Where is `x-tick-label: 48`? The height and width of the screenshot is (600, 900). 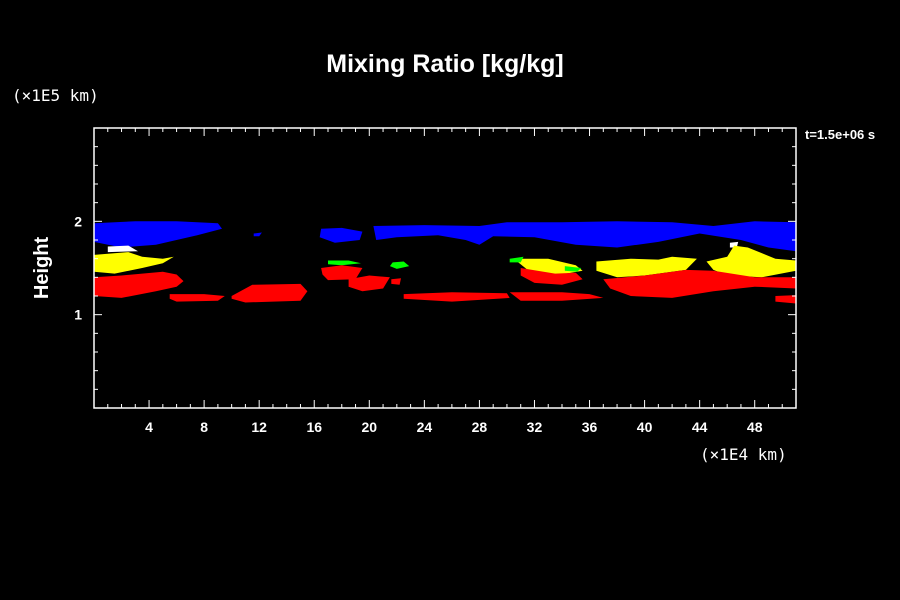 x-tick-label: 48 is located at coordinates (755, 427).